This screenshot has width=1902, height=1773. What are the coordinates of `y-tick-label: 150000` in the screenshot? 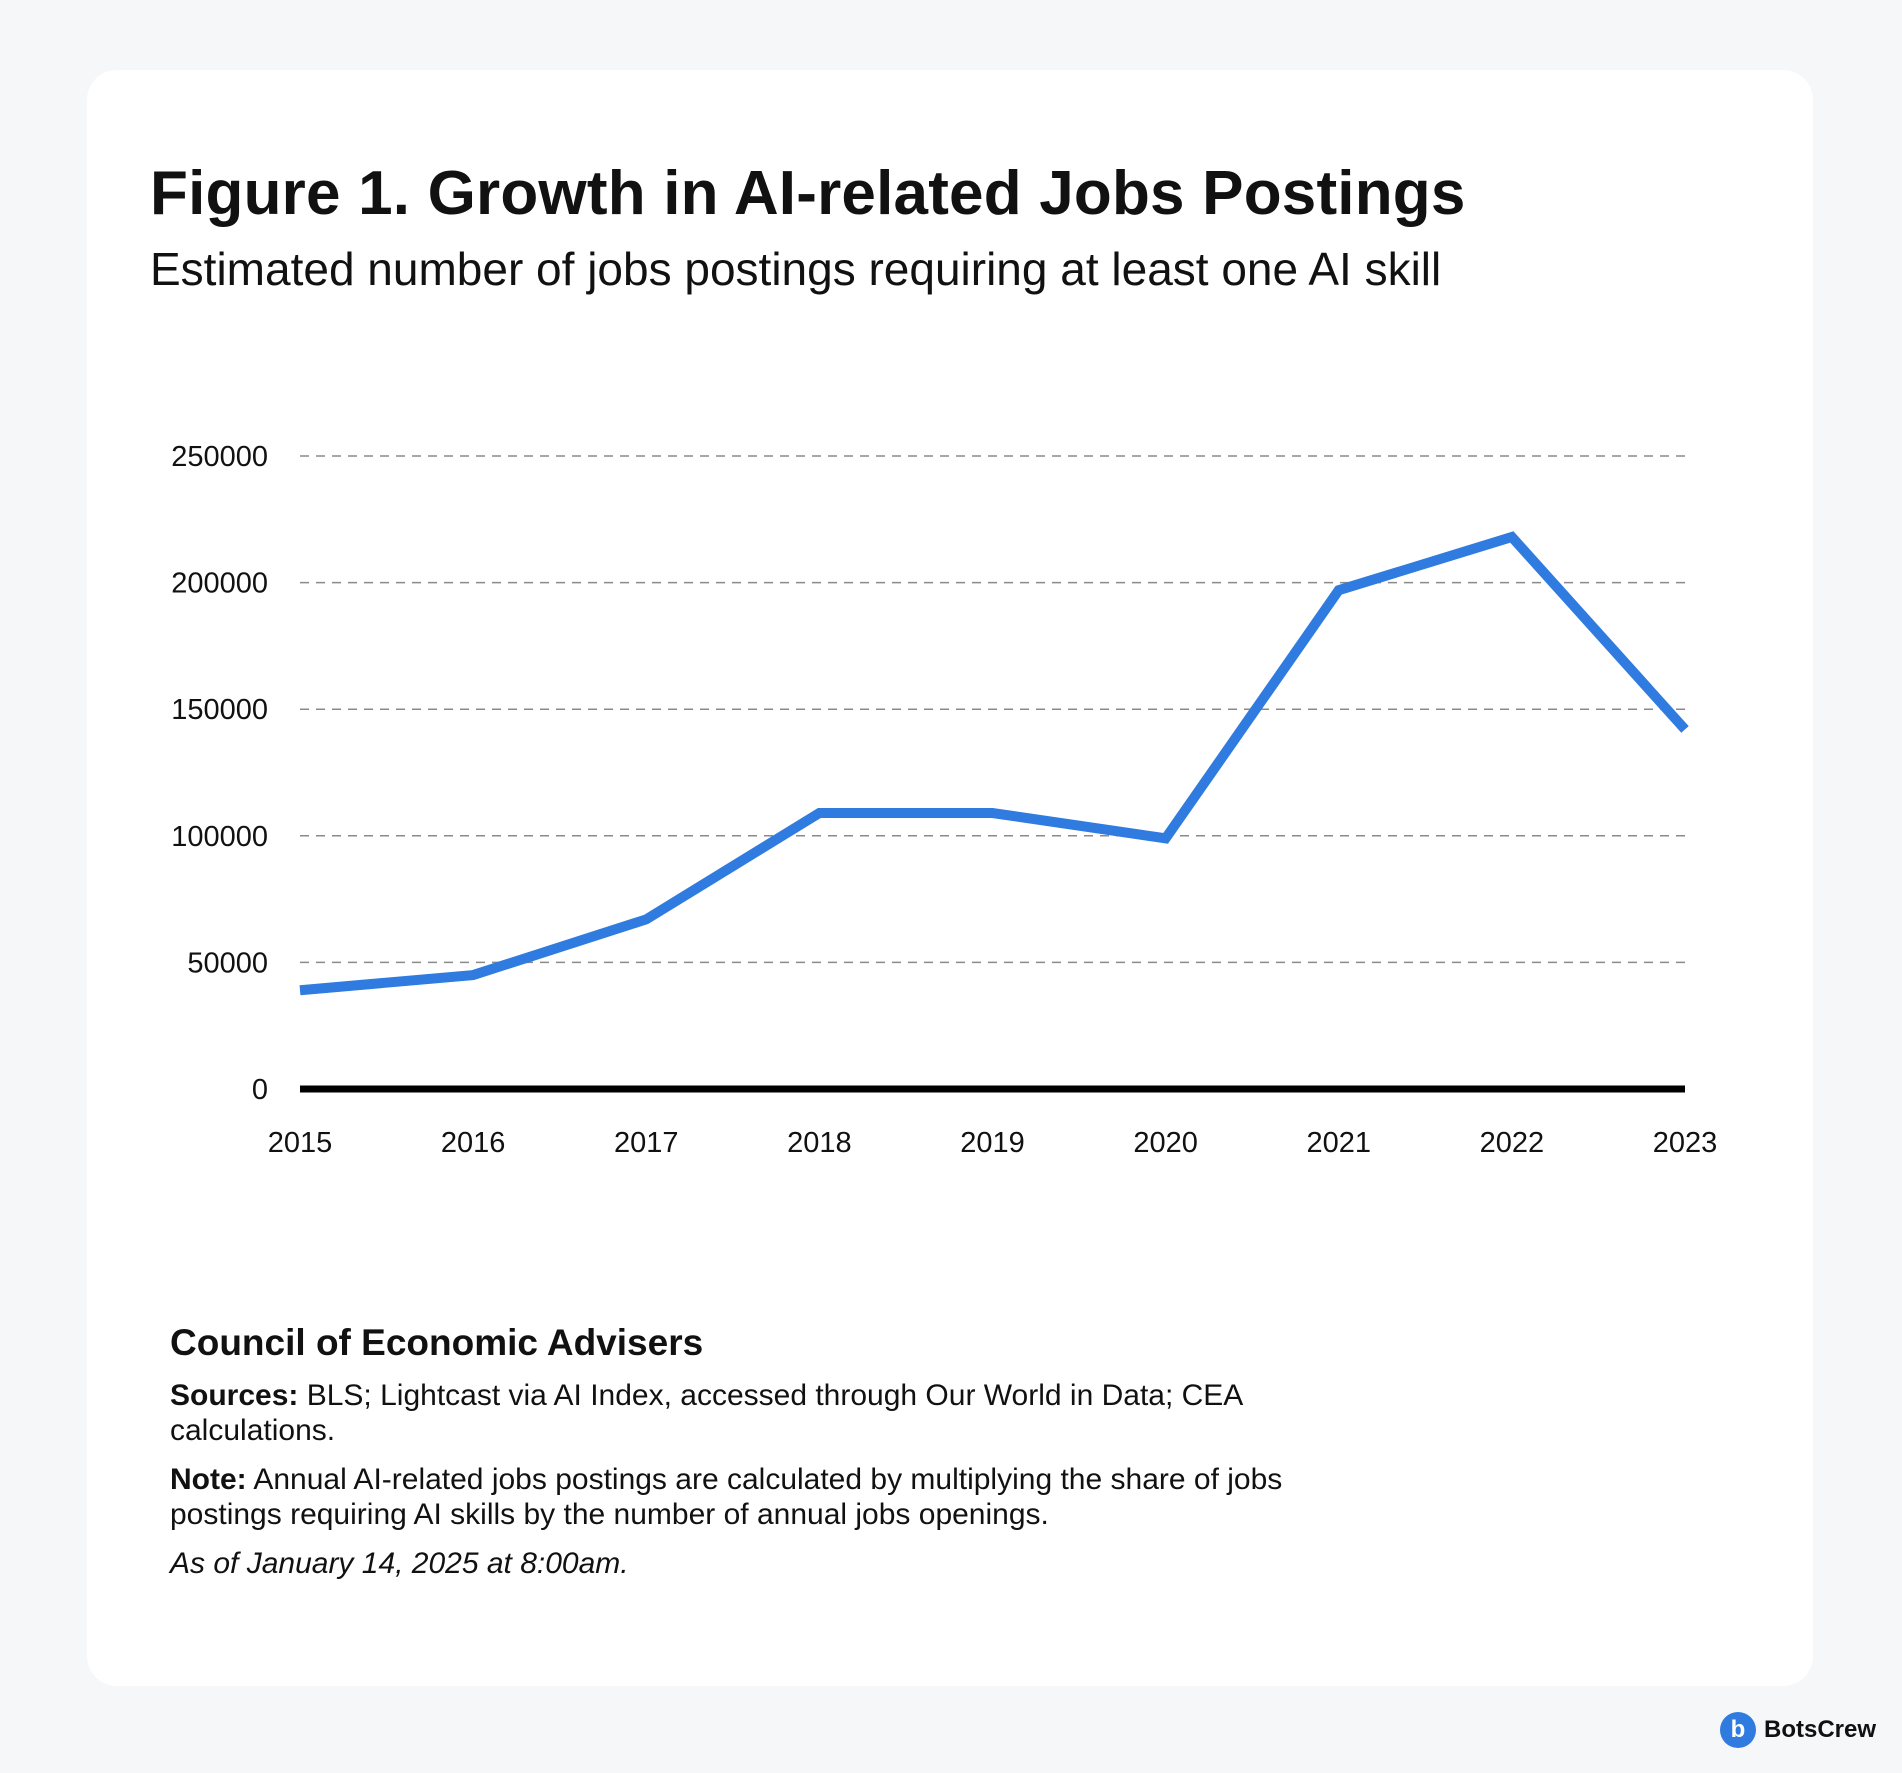 It's located at (219, 710).